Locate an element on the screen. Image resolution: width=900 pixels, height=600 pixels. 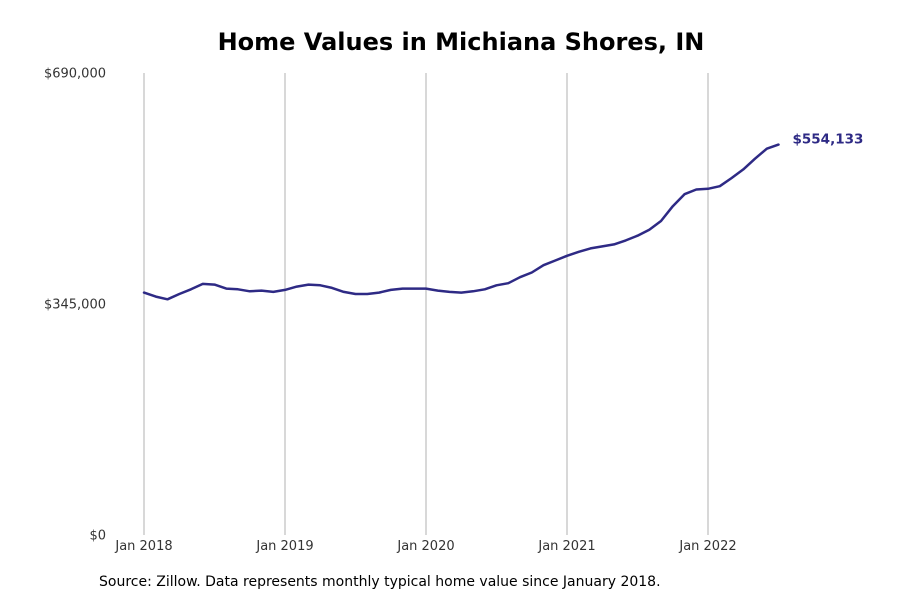
x-tick-label: Jan 2021 is located at coordinates (566, 546).